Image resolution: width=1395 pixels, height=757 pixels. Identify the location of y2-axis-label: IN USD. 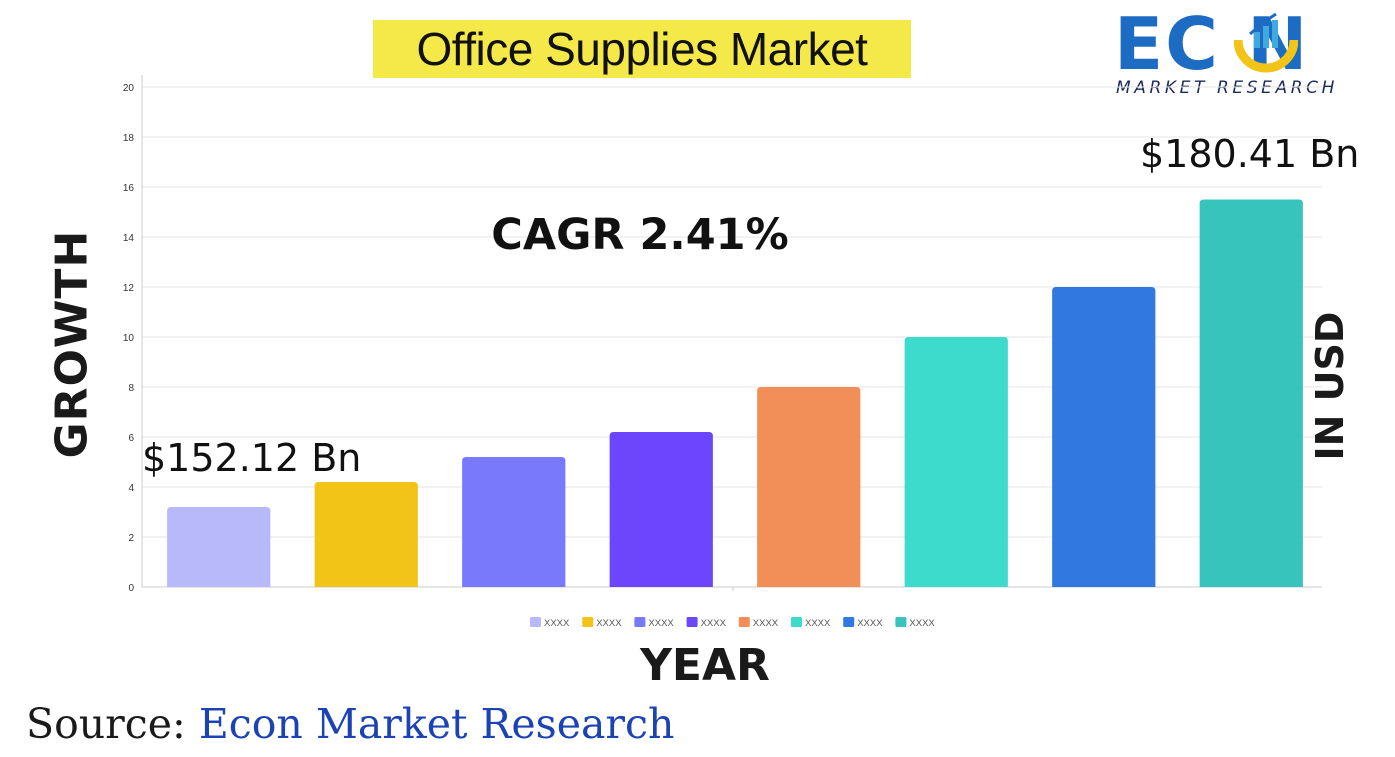
(1330, 386).